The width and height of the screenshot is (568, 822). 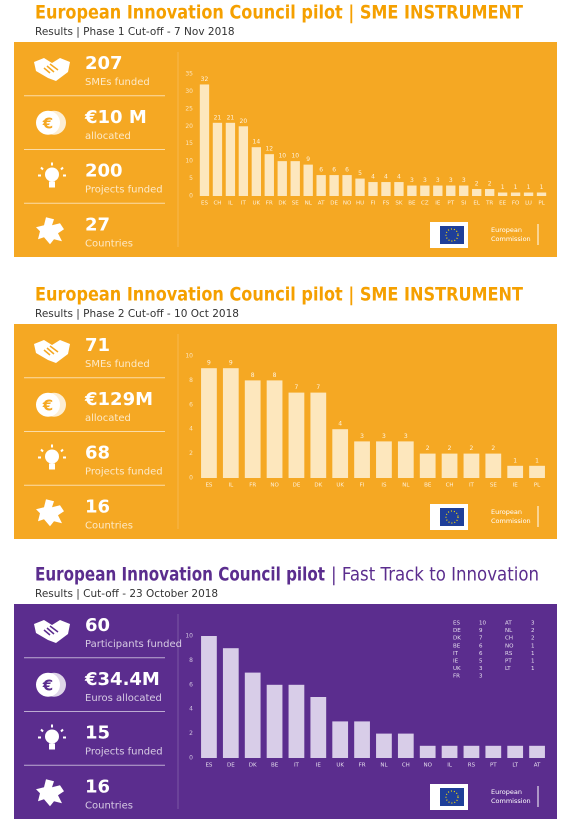 I want to click on stat-value: 200, so click(x=104, y=171).